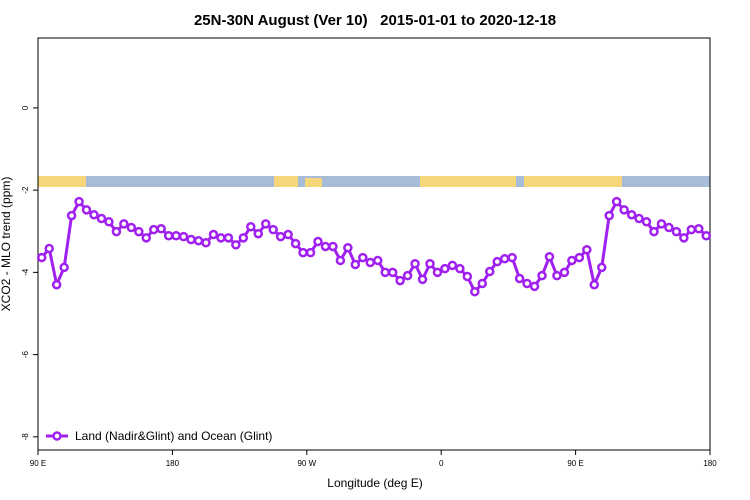 Image resolution: width=750 pixels, height=500 pixels. Describe the element at coordinates (6, 244) in the screenshot. I see `y-axis-label: XCO2 - MLO trend (ppm)` at that location.